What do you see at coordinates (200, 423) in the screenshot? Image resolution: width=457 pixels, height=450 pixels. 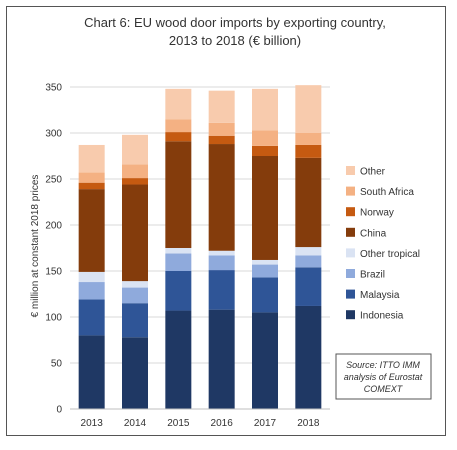 I see `x-axis-ticks: 2013 2014 2015 2016 2017 2018` at bounding box center [200, 423].